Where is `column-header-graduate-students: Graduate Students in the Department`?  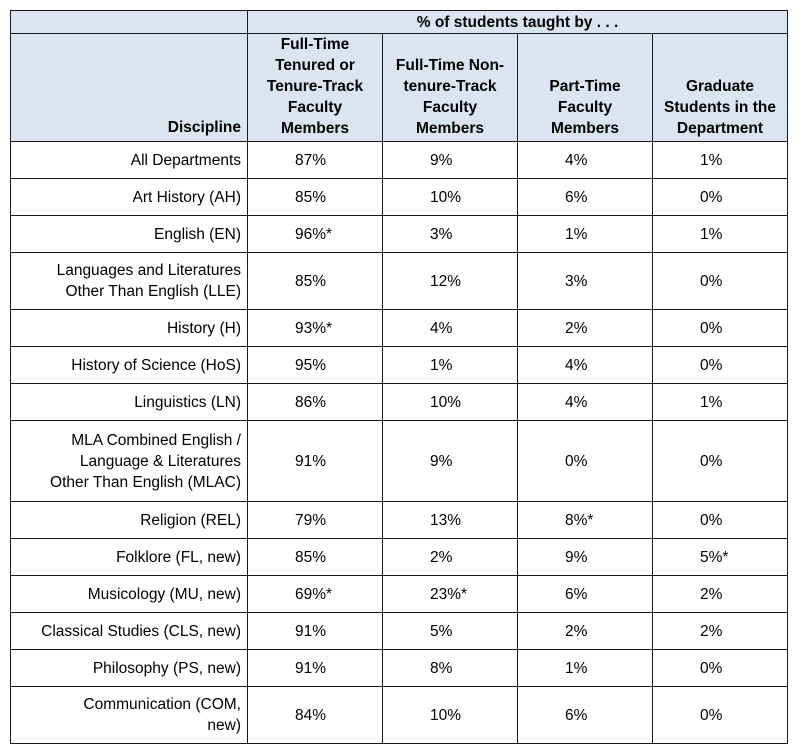
column-header-graduate-students: Graduate Students in the Department is located at coordinates (720, 87).